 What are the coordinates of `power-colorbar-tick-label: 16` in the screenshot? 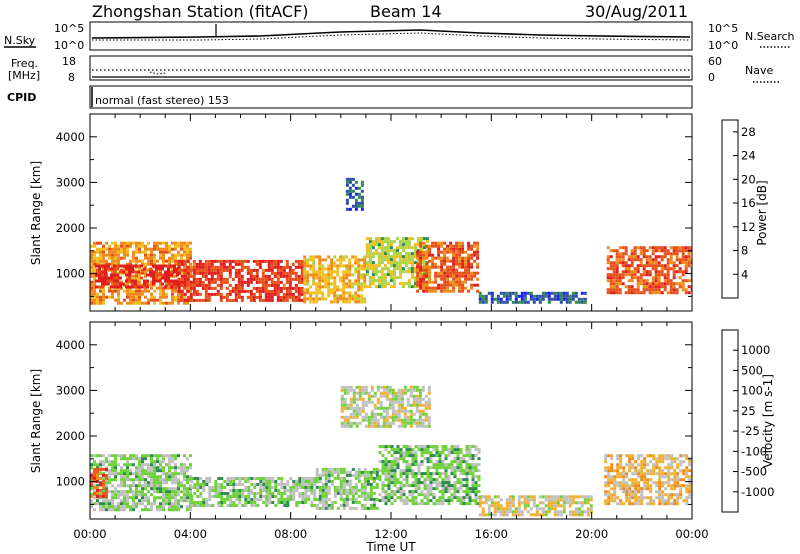 It's located at (748, 203).